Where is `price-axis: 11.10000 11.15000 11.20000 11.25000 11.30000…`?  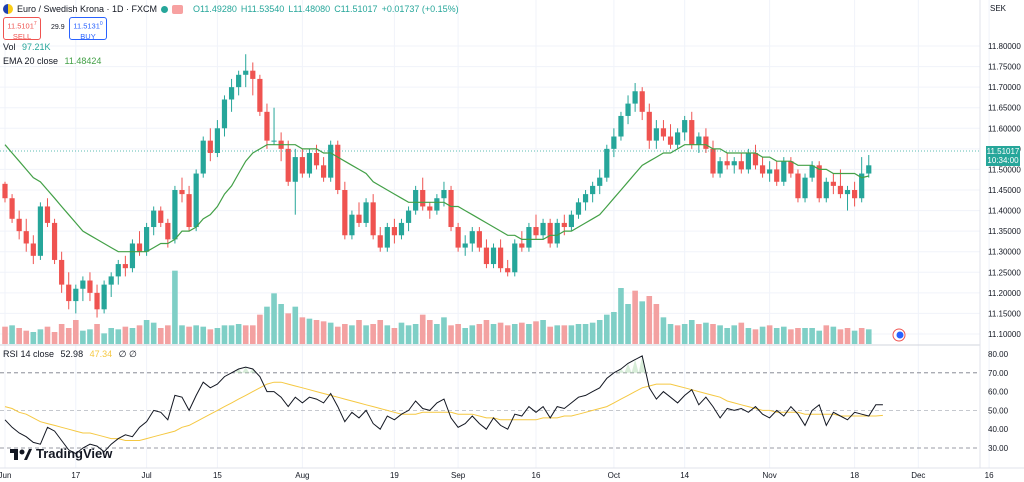
price-axis: 11.10000 11.15000 11.20000 11.25000 11.30000… is located at coordinates (1004, 190).